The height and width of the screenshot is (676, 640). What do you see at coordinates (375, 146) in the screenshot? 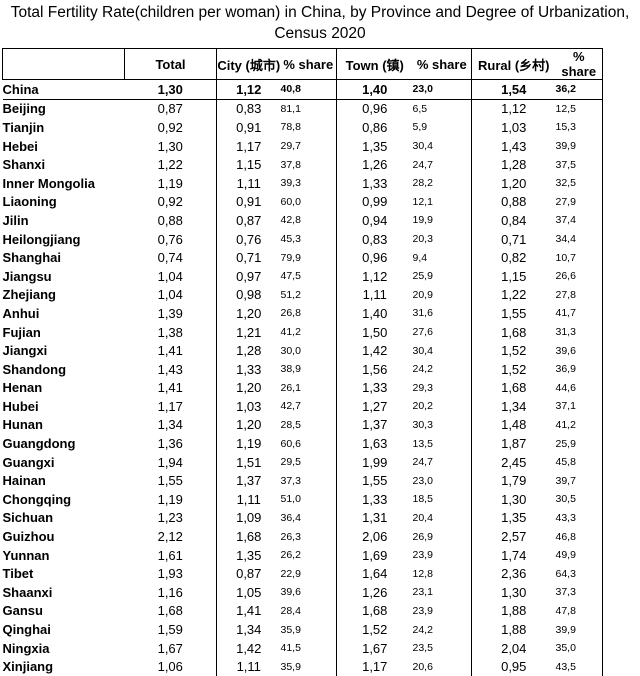
I see `town-cell: 1,35` at bounding box center [375, 146].